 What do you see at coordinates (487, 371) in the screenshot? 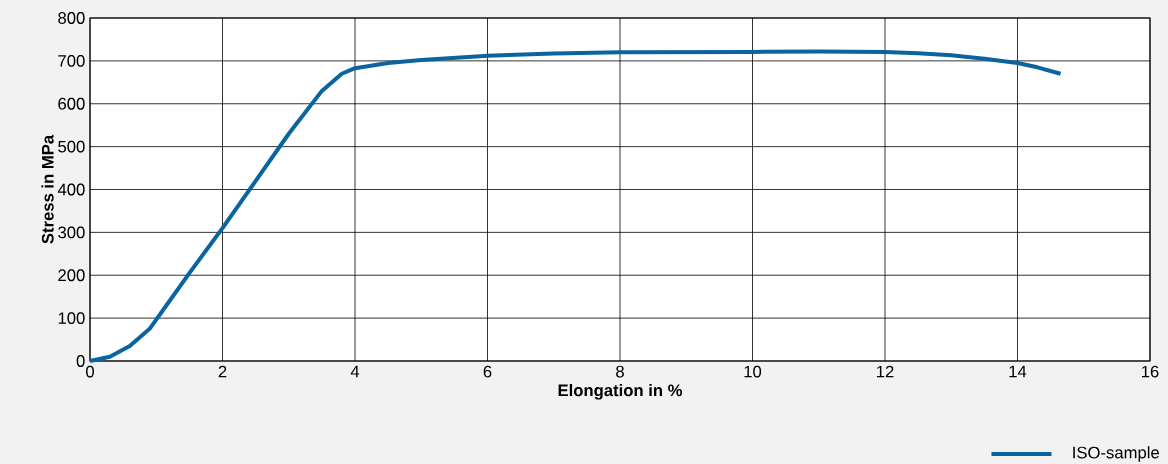
I see `x-tick-label: 6` at bounding box center [487, 371].